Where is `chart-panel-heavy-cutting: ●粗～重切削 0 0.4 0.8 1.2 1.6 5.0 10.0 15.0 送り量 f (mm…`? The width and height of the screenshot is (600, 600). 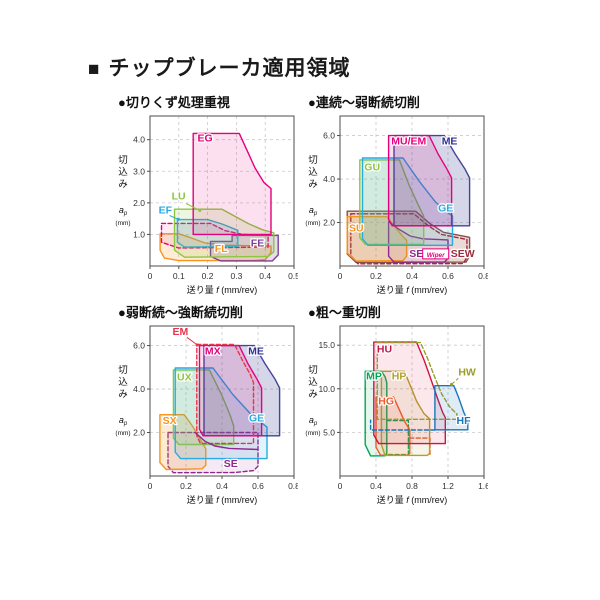 chart-panel-heavy-cutting: ●粗～重切削 0 0.4 0.8 1.2 1.6 5.0 10.0 15.0 送り量 f (mm… is located at coordinates (394, 407).